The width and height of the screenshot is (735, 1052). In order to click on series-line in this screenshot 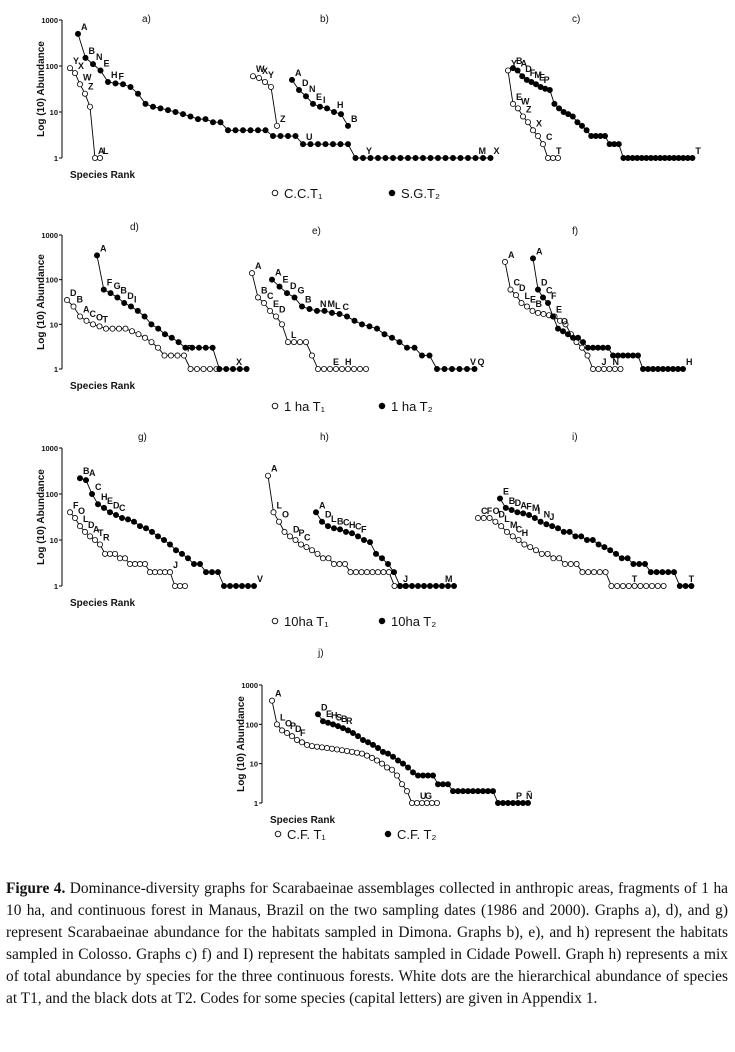, I will do `click(336, 531)`.